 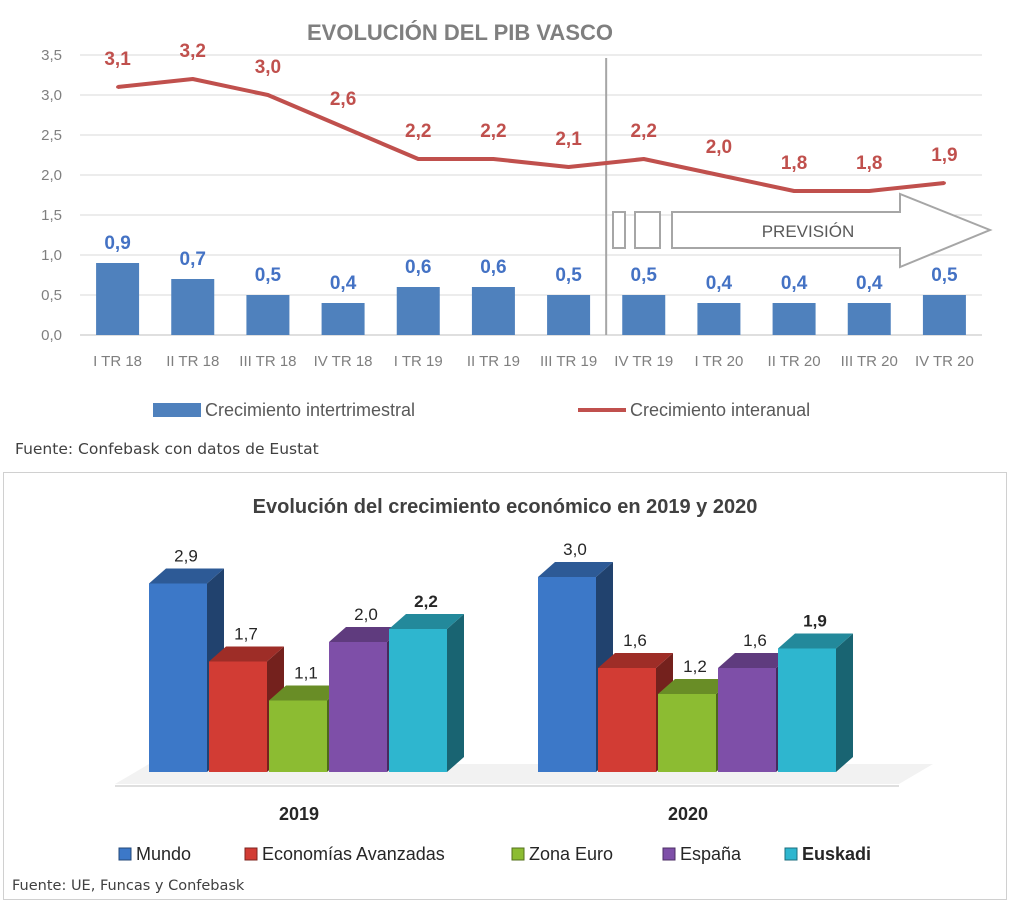 What do you see at coordinates (718, 361) in the screenshot?
I see `x-tick-label: I TR 20` at bounding box center [718, 361].